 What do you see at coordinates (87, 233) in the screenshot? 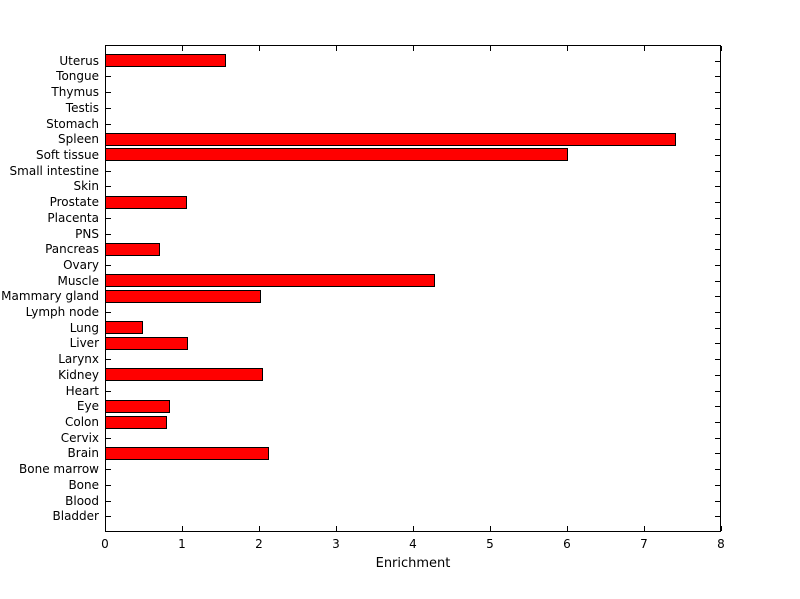
I see `ytick-label-pns: PNS` at bounding box center [87, 233].